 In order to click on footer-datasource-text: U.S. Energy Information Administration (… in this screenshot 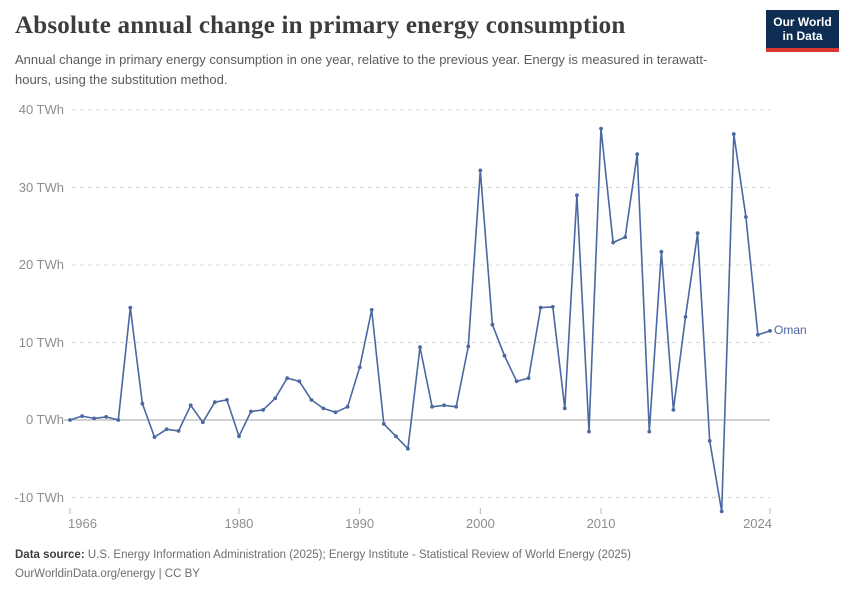, I will do `click(359, 555)`.